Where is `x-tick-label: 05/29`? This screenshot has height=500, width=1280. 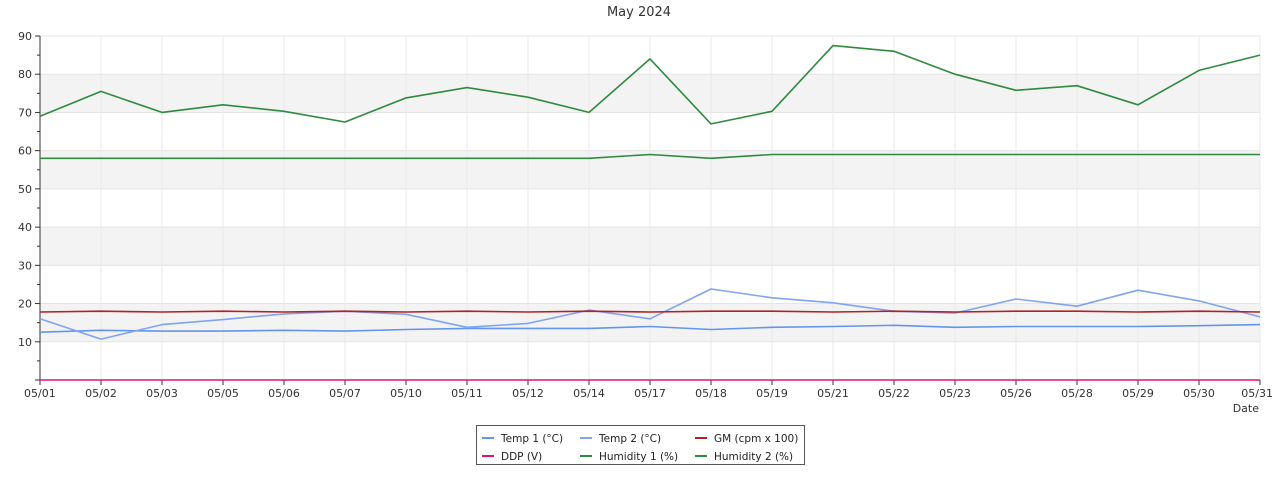 x-tick-label: 05/29 is located at coordinates (1138, 393).